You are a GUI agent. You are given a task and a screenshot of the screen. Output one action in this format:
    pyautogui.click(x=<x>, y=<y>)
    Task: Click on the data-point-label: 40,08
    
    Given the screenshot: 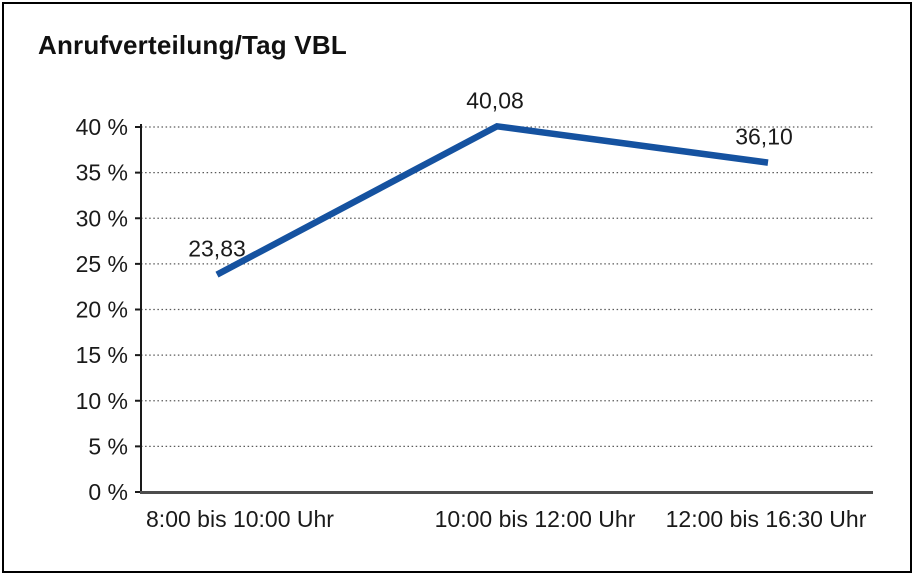 What is the action you would take?
    pyautogui.click(x=495, y=100)
    